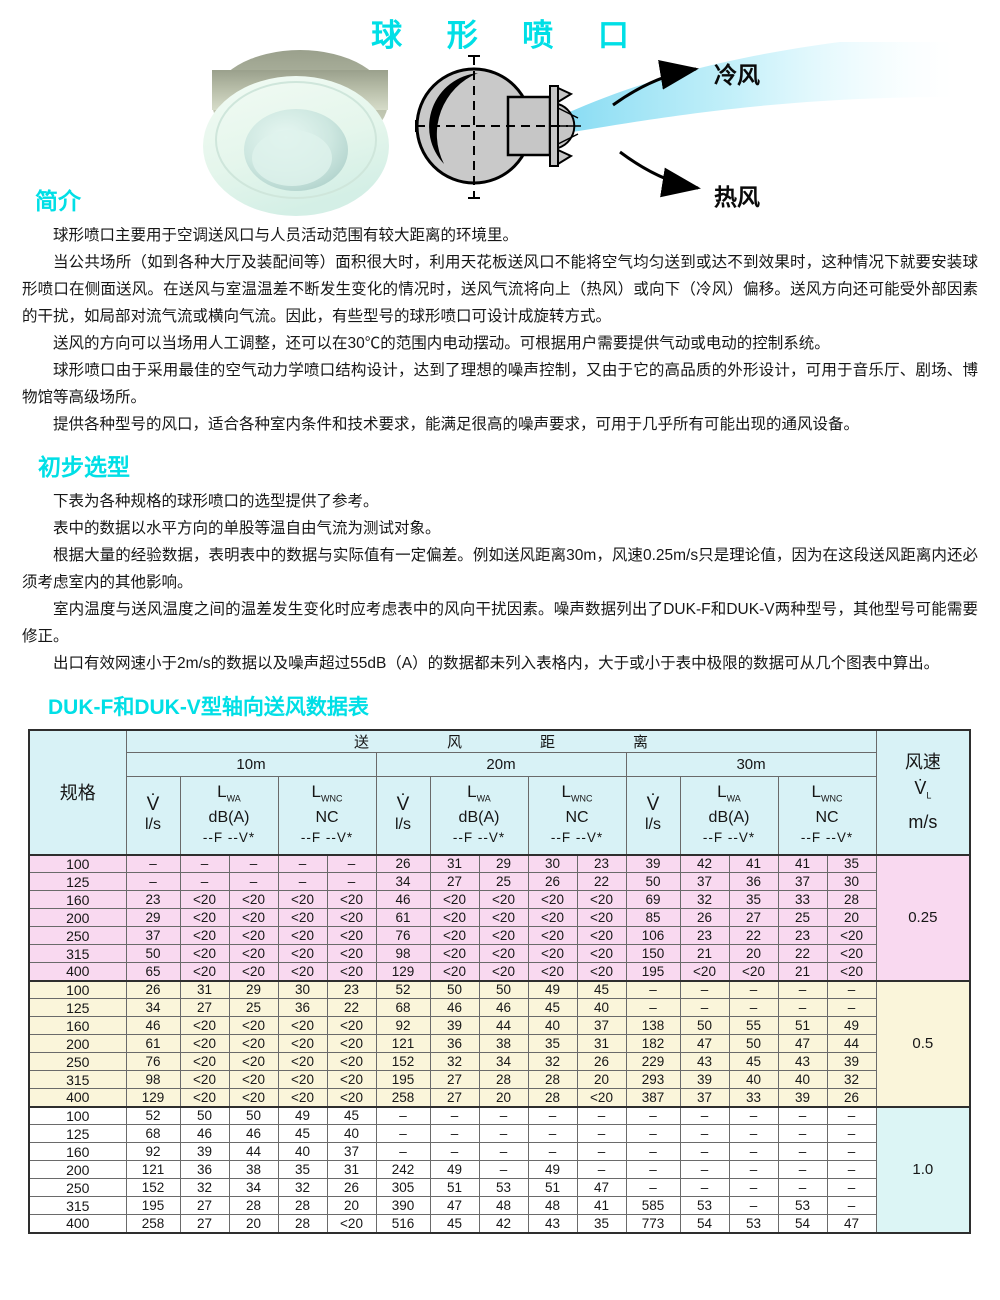 The width and height of the screenshot is (1000, 1300). Describe the element at coordinates (552, 1223) in the screenshot. I see `value-cell: 43` at that location.